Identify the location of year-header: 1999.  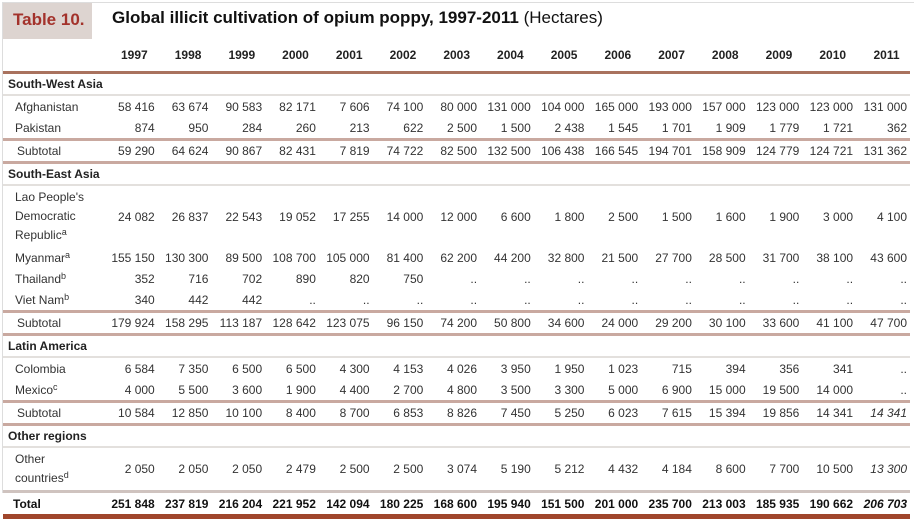
(238, 56).